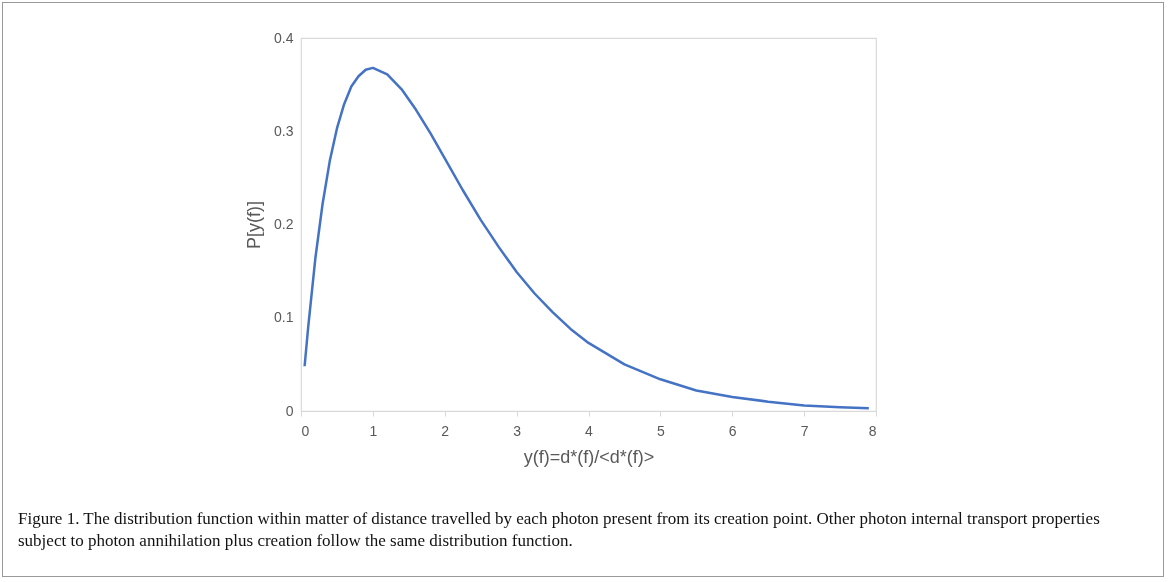  I want to click on x-tick-label: 5, so click(660, 430).